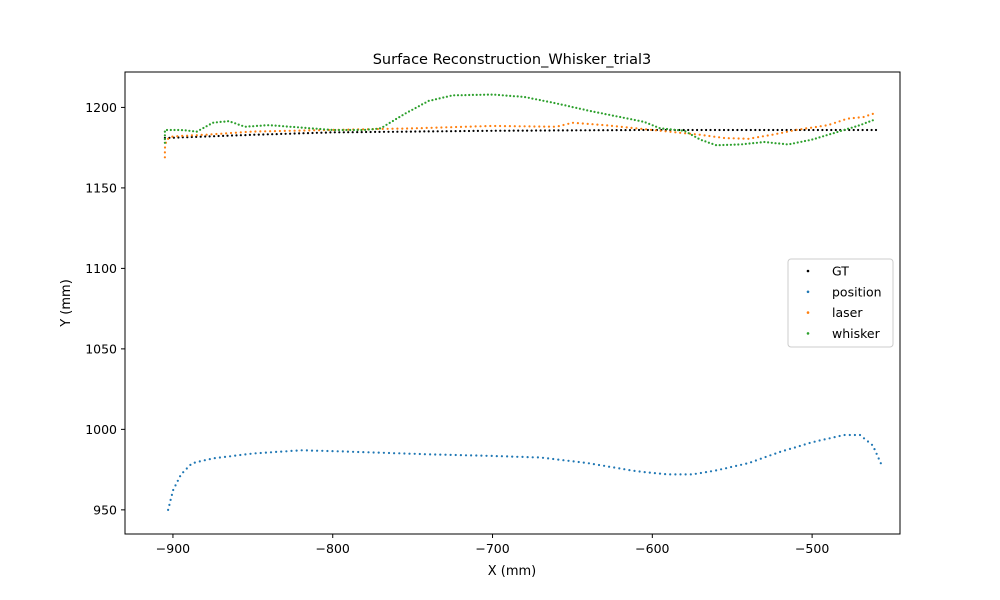 The height and width of the screenshot is (600, 1000). I want to click on x-tick-label: −800, so click(333, 548).